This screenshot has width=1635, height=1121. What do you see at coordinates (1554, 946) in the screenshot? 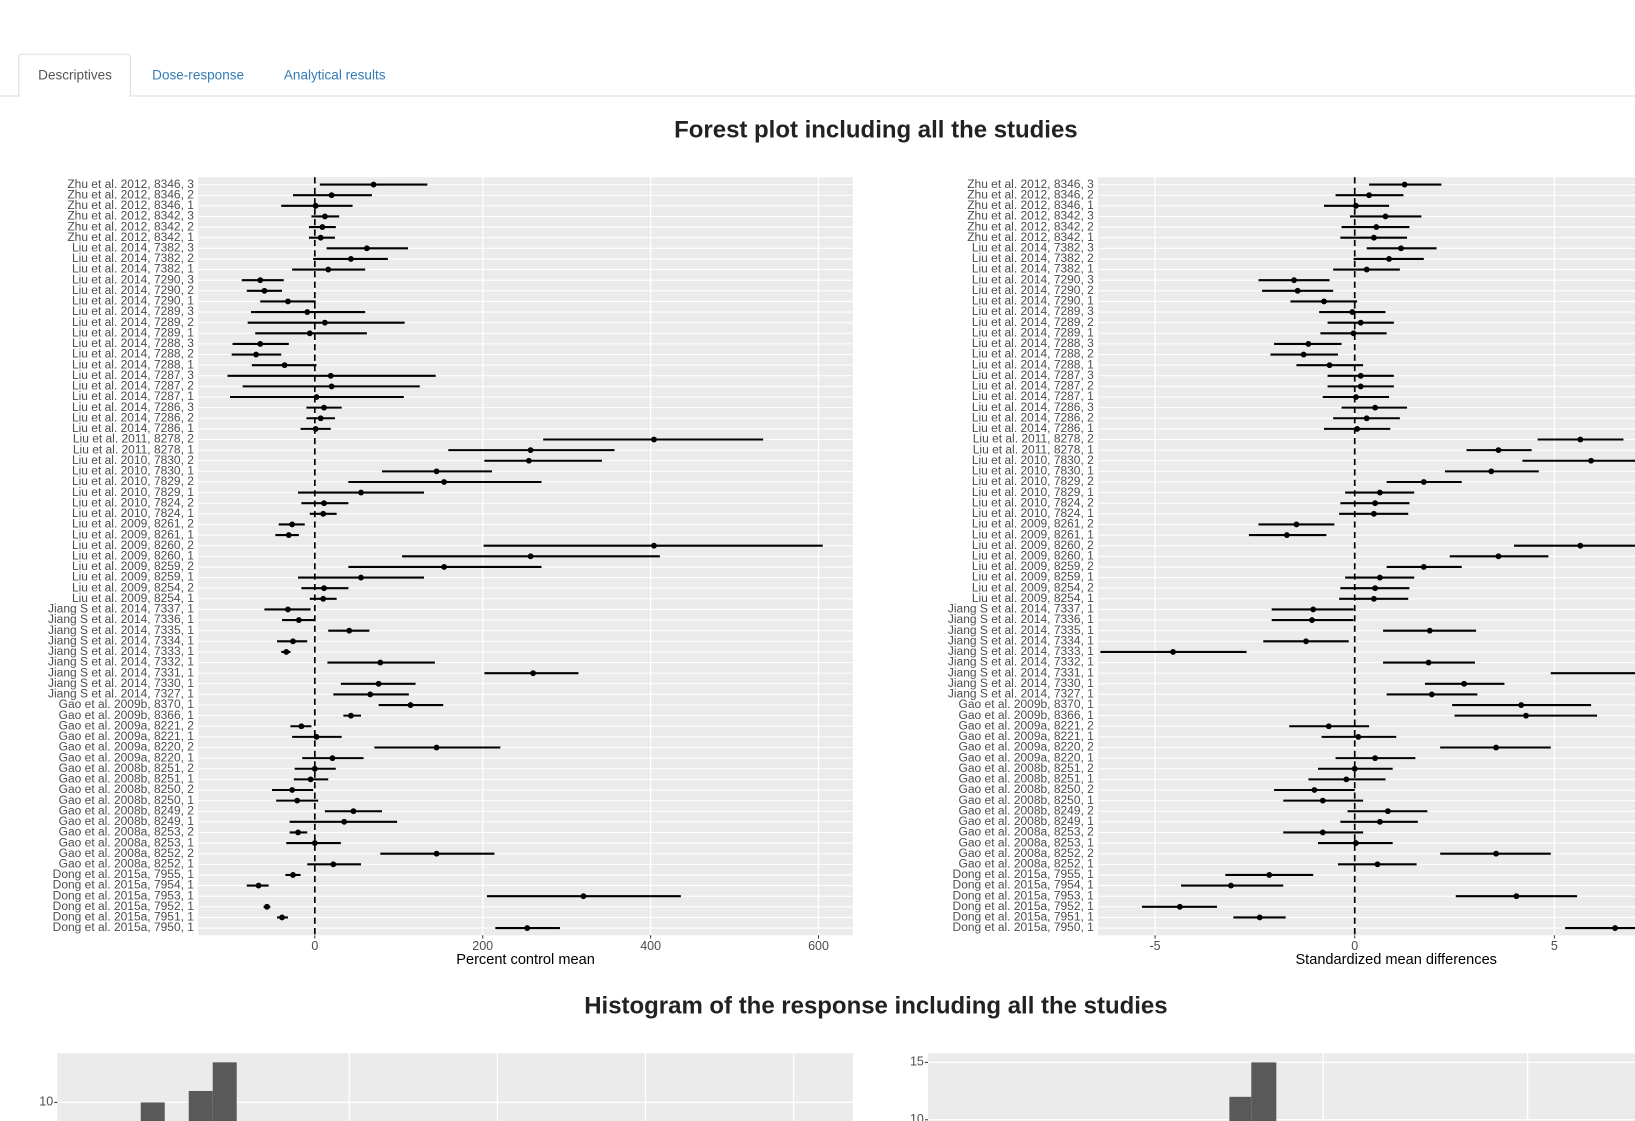
I see `x-tick-label: 5` at bounding box center [1554, 946].